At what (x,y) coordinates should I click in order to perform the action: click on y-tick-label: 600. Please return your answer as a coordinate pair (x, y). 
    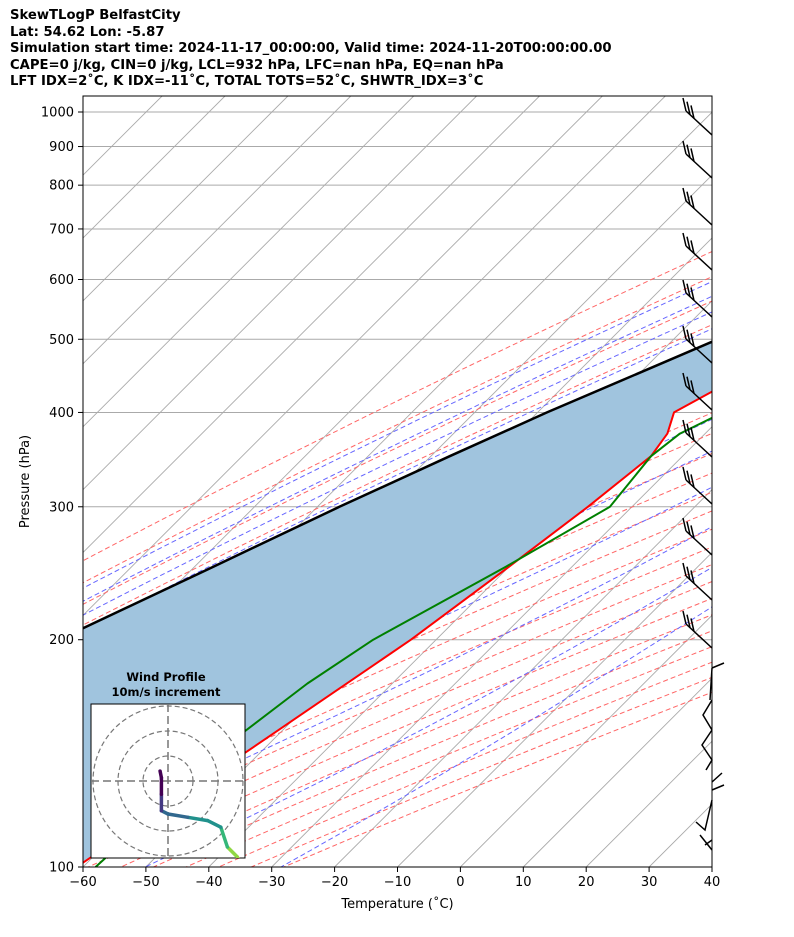
    Looking at the image, I should click on (61, 280).